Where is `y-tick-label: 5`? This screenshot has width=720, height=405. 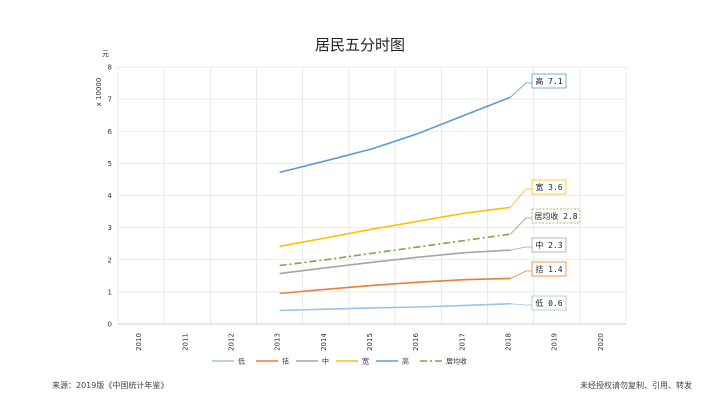 y-tick-label: 5 is located at coordinates (110, 164).